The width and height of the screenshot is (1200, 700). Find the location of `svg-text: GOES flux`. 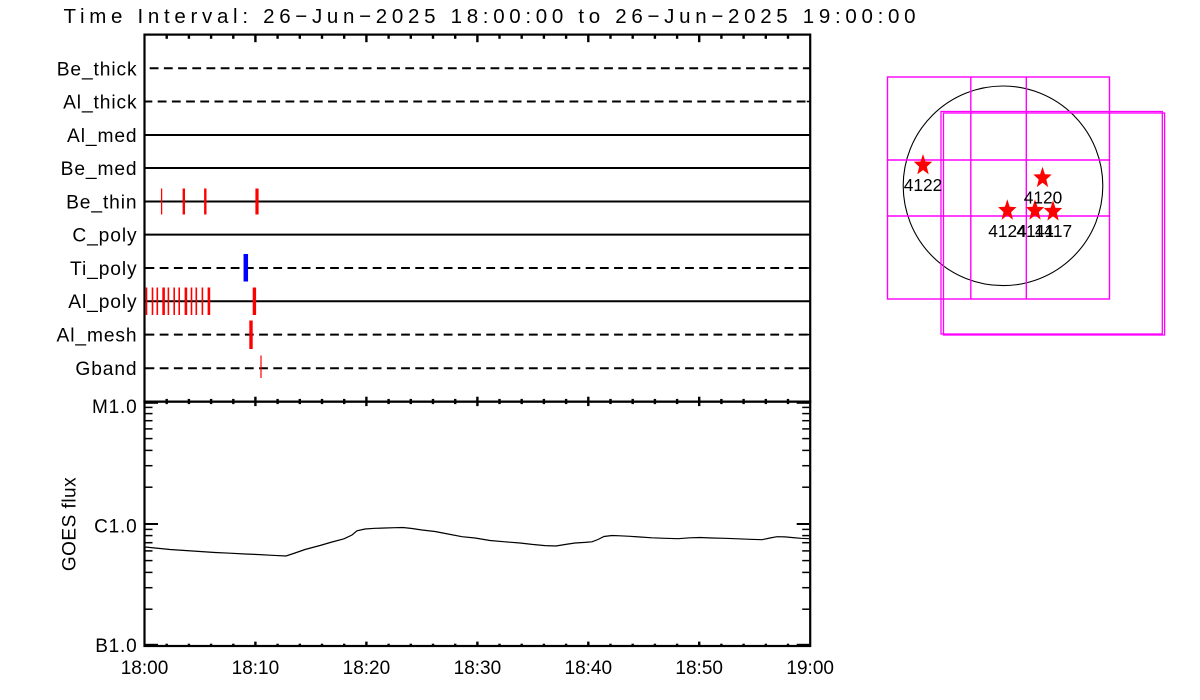

svg-text: GOES flux is located at coordinates (70, 524).